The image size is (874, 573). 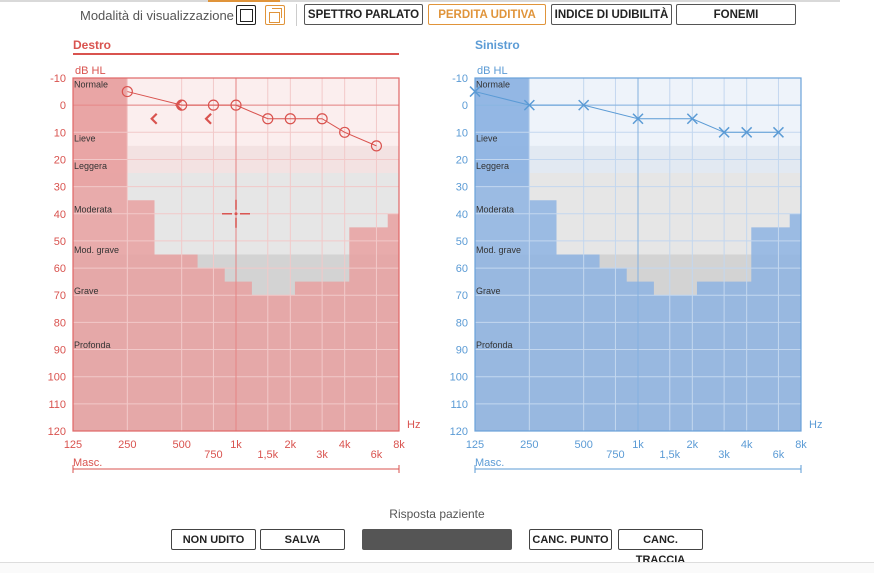 I want to click on crosshair-center, so click(x=236, y=214).